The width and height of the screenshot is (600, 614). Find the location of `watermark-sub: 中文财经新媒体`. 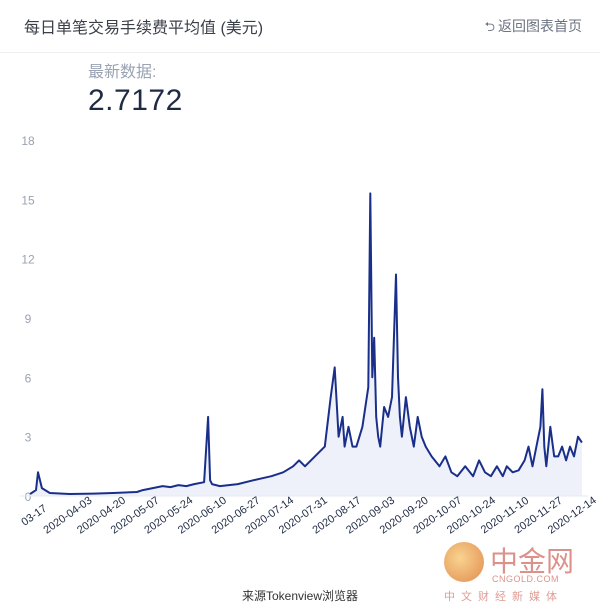

watermark-sub: 中文财经新媒体 is located at coordinates (503, 597).